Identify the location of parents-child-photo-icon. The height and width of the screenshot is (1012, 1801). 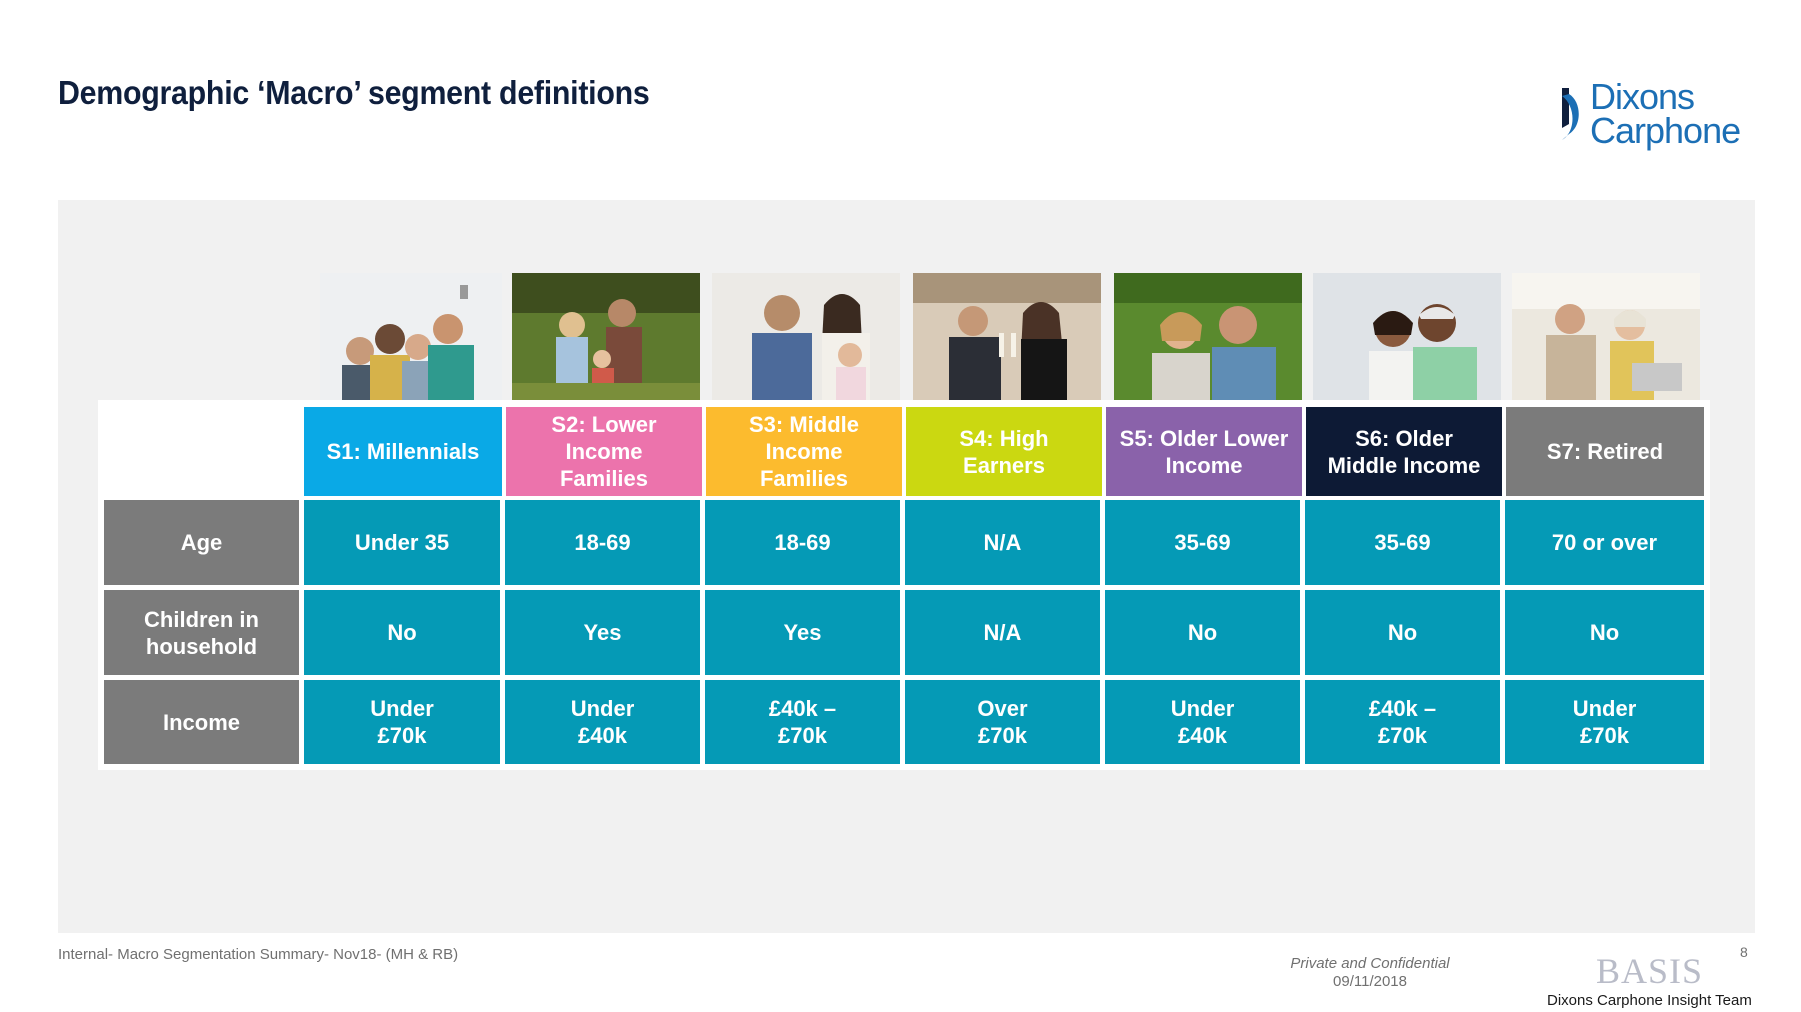
(806, 336).